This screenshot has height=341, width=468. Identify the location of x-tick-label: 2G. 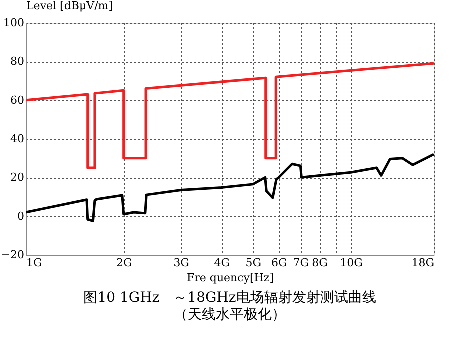
(124, 263).